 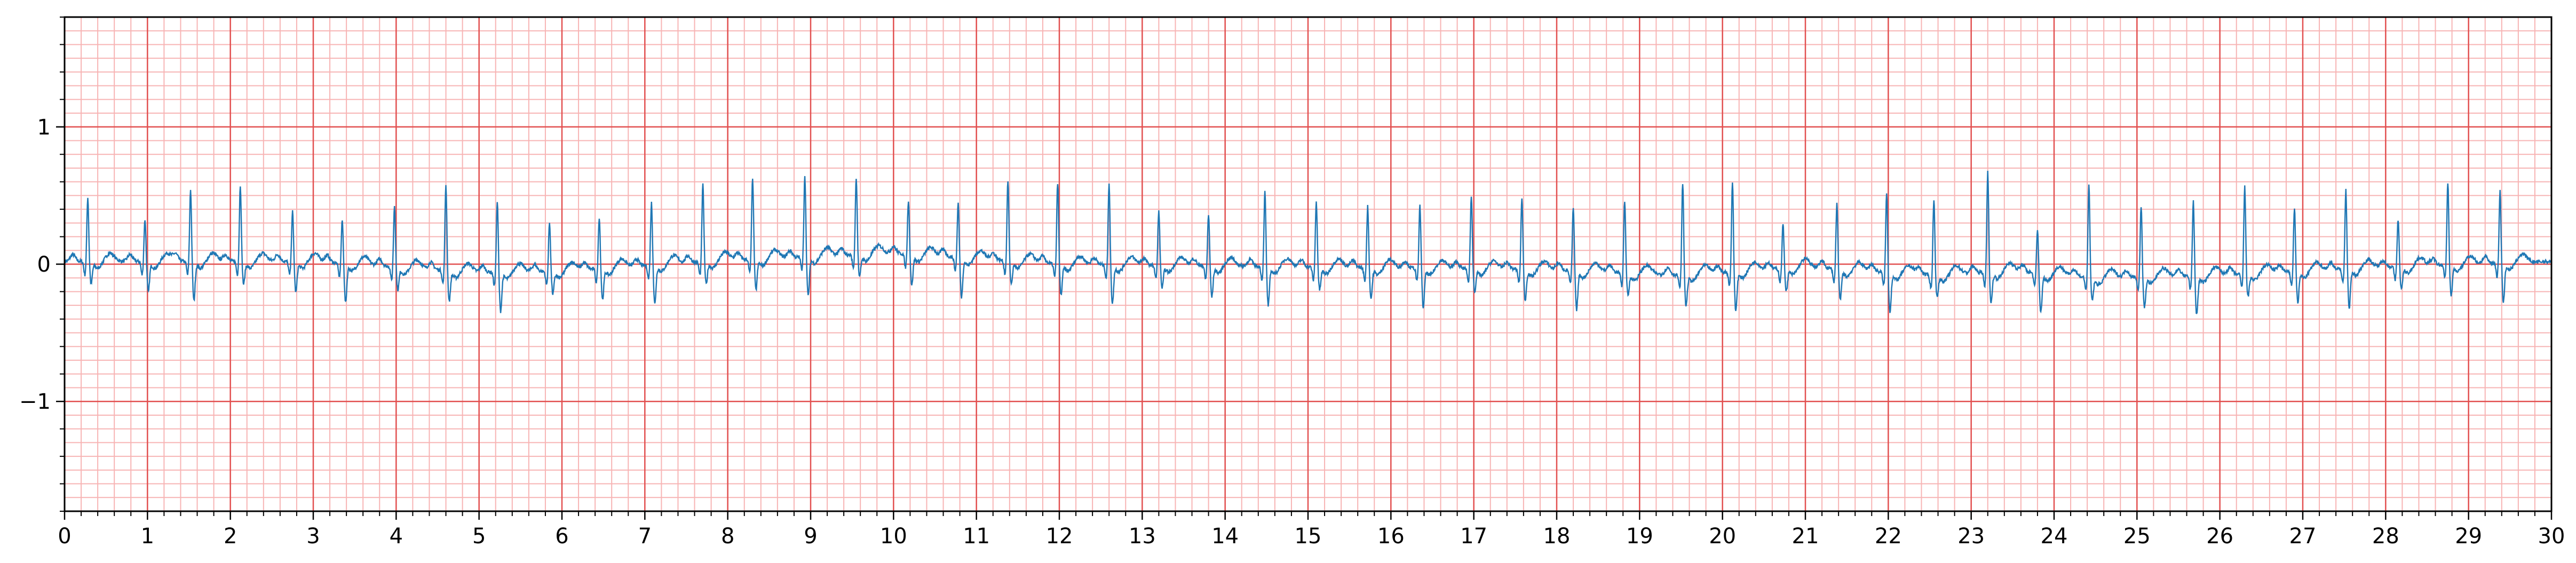 What do you see at coordinates (2219, 536) in the screenshot?
I see `x-tick-label: 26` at bounding box center [2219, 536].